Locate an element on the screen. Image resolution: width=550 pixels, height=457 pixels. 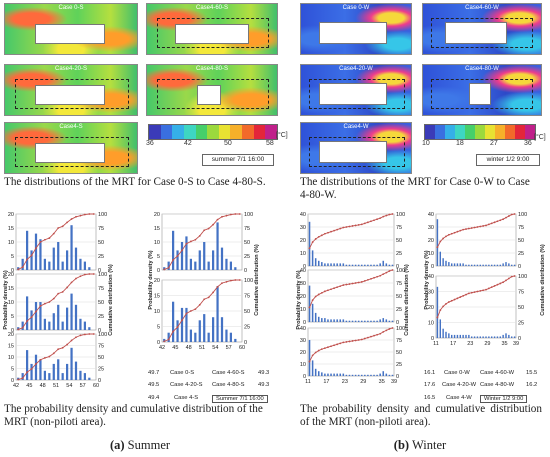
map-label: Case4-20-S is located at coordinates (70, 69).